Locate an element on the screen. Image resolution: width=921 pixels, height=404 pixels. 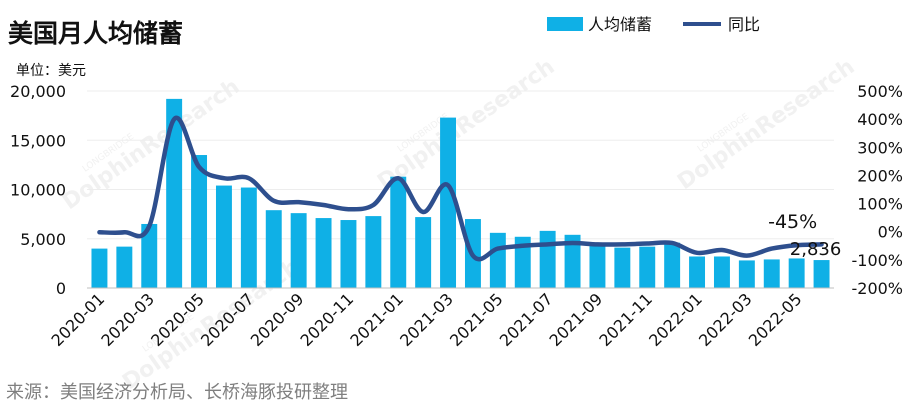
y-left-tick-label: 0 is located at coordinates (61, 288).